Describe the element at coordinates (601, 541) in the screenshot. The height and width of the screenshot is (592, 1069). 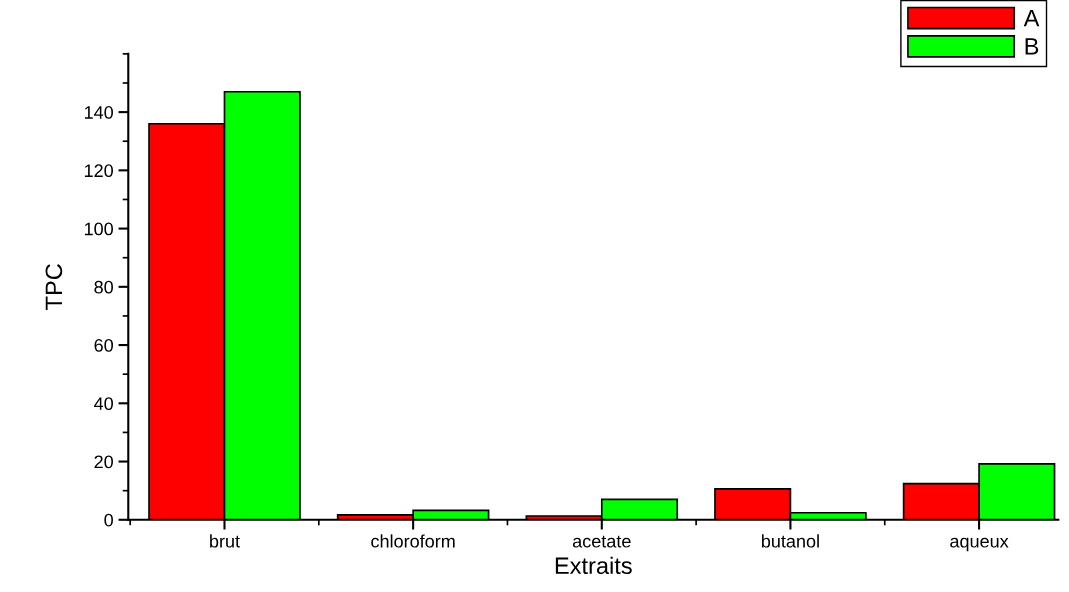
I see `x-tick-label: acetate` at that location.